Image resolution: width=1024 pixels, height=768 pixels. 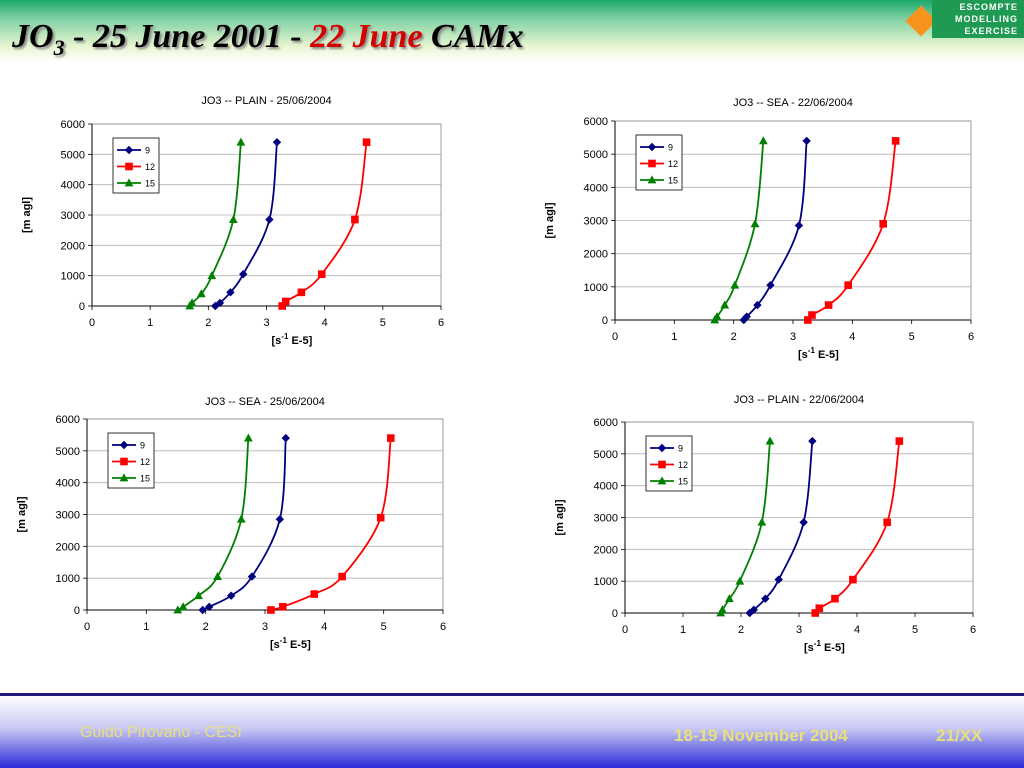 What do you see at coordinates (793, 103) in the screenshot?
I see `chart-title: JO3 -- SEA - 22/06/2004` at bounding box center [793, 103].